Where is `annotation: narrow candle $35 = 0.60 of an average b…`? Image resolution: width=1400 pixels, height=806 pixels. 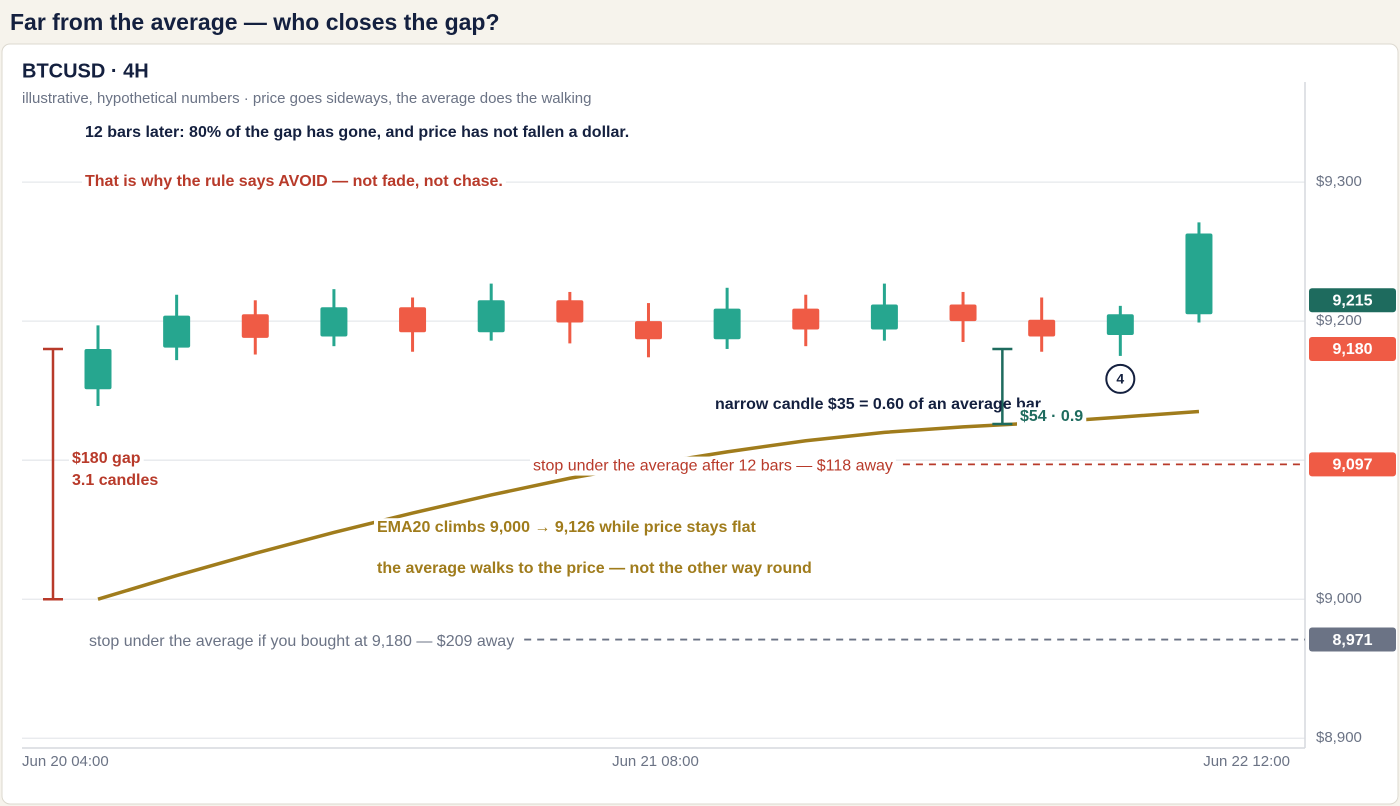
annotation: narrow candle $35 = 0.60 of an average b… is located at coordinates (878, 404).